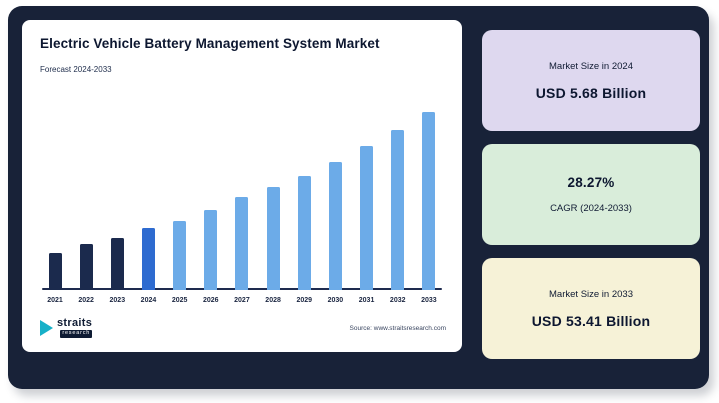 The width and height of the screenshot is (719, 403). Describe the element at coordinates (591, 208) in the screenshot. I see `stat-label: CAGR (2024-2033)` at that location.